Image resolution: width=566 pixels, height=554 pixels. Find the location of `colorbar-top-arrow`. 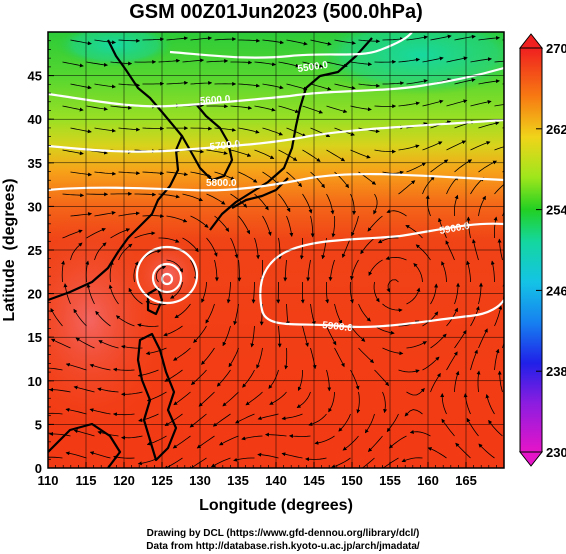

colorbar-top-arrow is located at coordinates (531, 41).